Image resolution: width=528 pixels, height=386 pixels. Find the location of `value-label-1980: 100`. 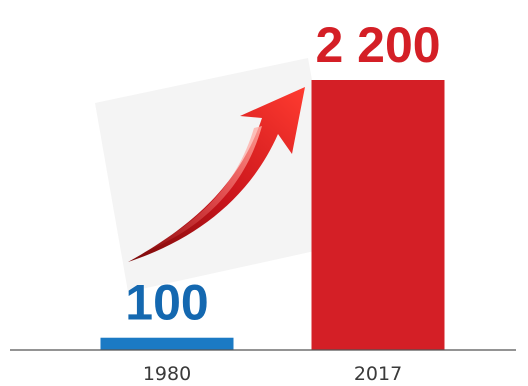

value-label-1980: 100 is located at coordinates (166, 303).